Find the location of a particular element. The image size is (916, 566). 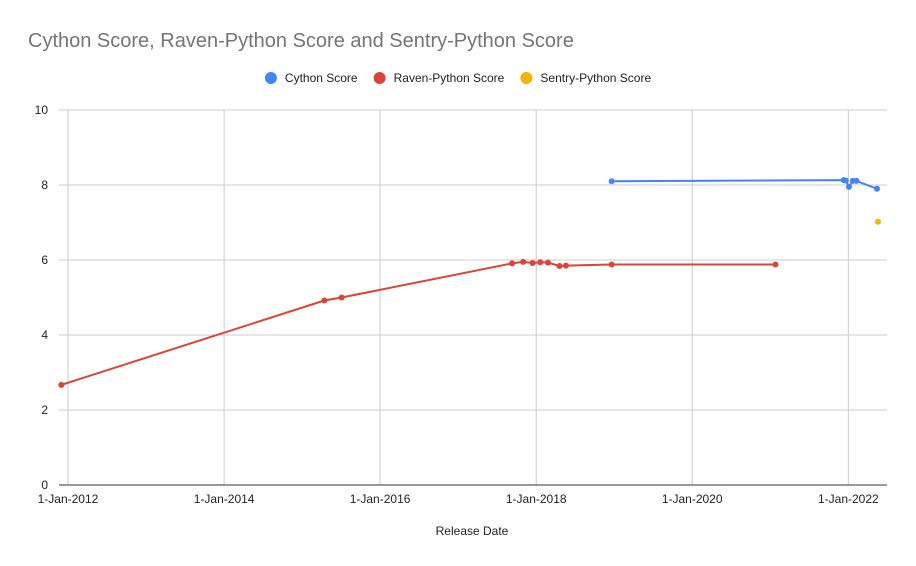

y-tick-label: 6 is located at coordinates (44, 260).